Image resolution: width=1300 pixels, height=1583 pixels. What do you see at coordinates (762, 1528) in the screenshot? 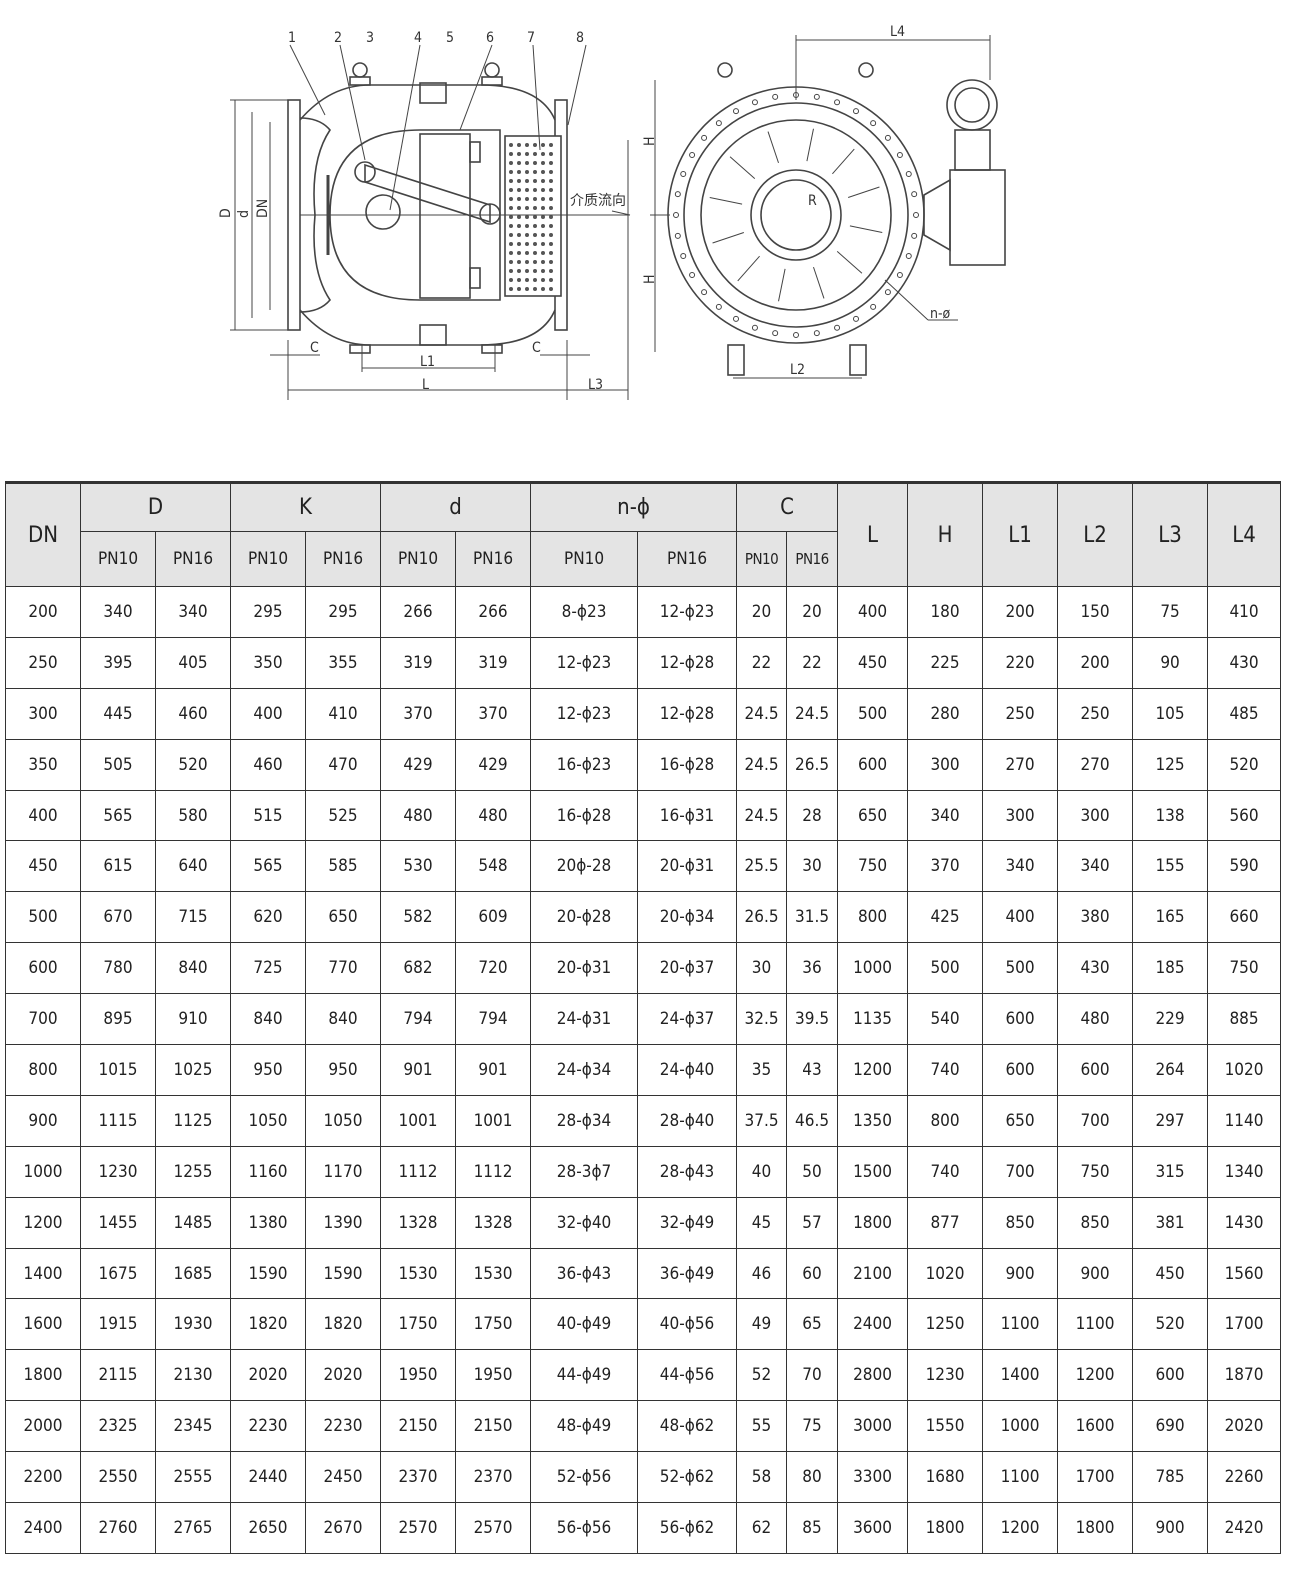
I see `table-cell: 62` at bounding box center [762, 1528].